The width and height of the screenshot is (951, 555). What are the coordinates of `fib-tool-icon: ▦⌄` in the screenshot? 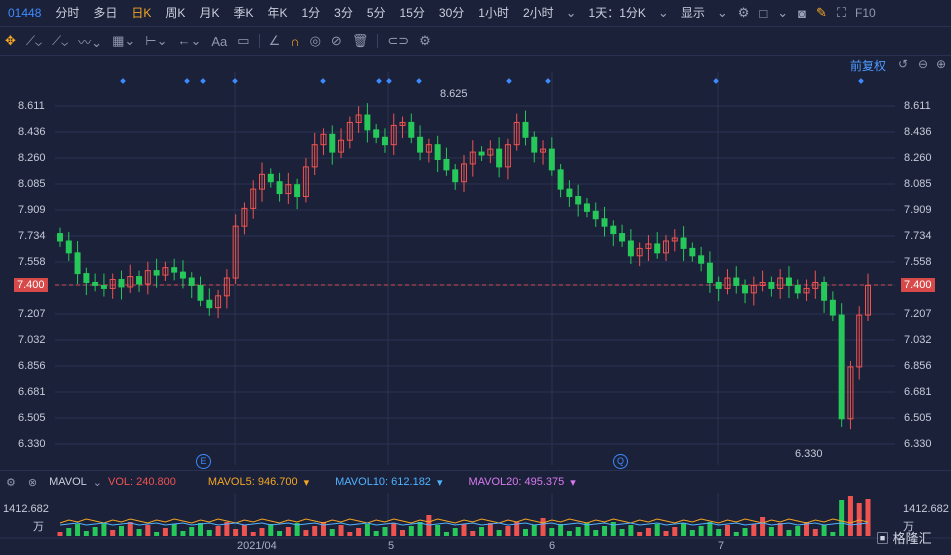 It's located at (124, 40).